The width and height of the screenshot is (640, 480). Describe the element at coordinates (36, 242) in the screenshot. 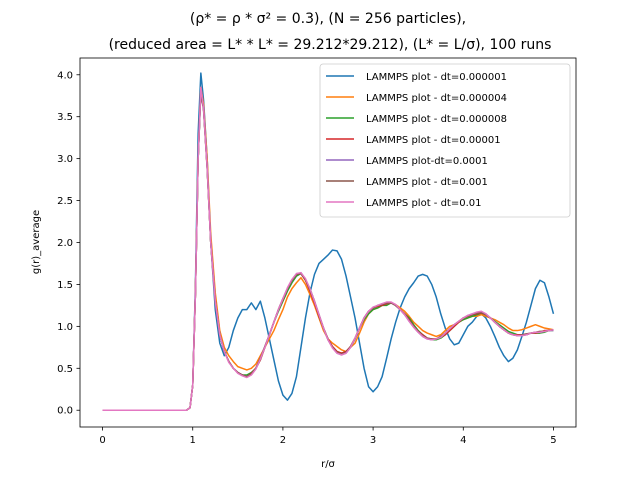

I see `y-axis-label: g(r)_average` at that location.